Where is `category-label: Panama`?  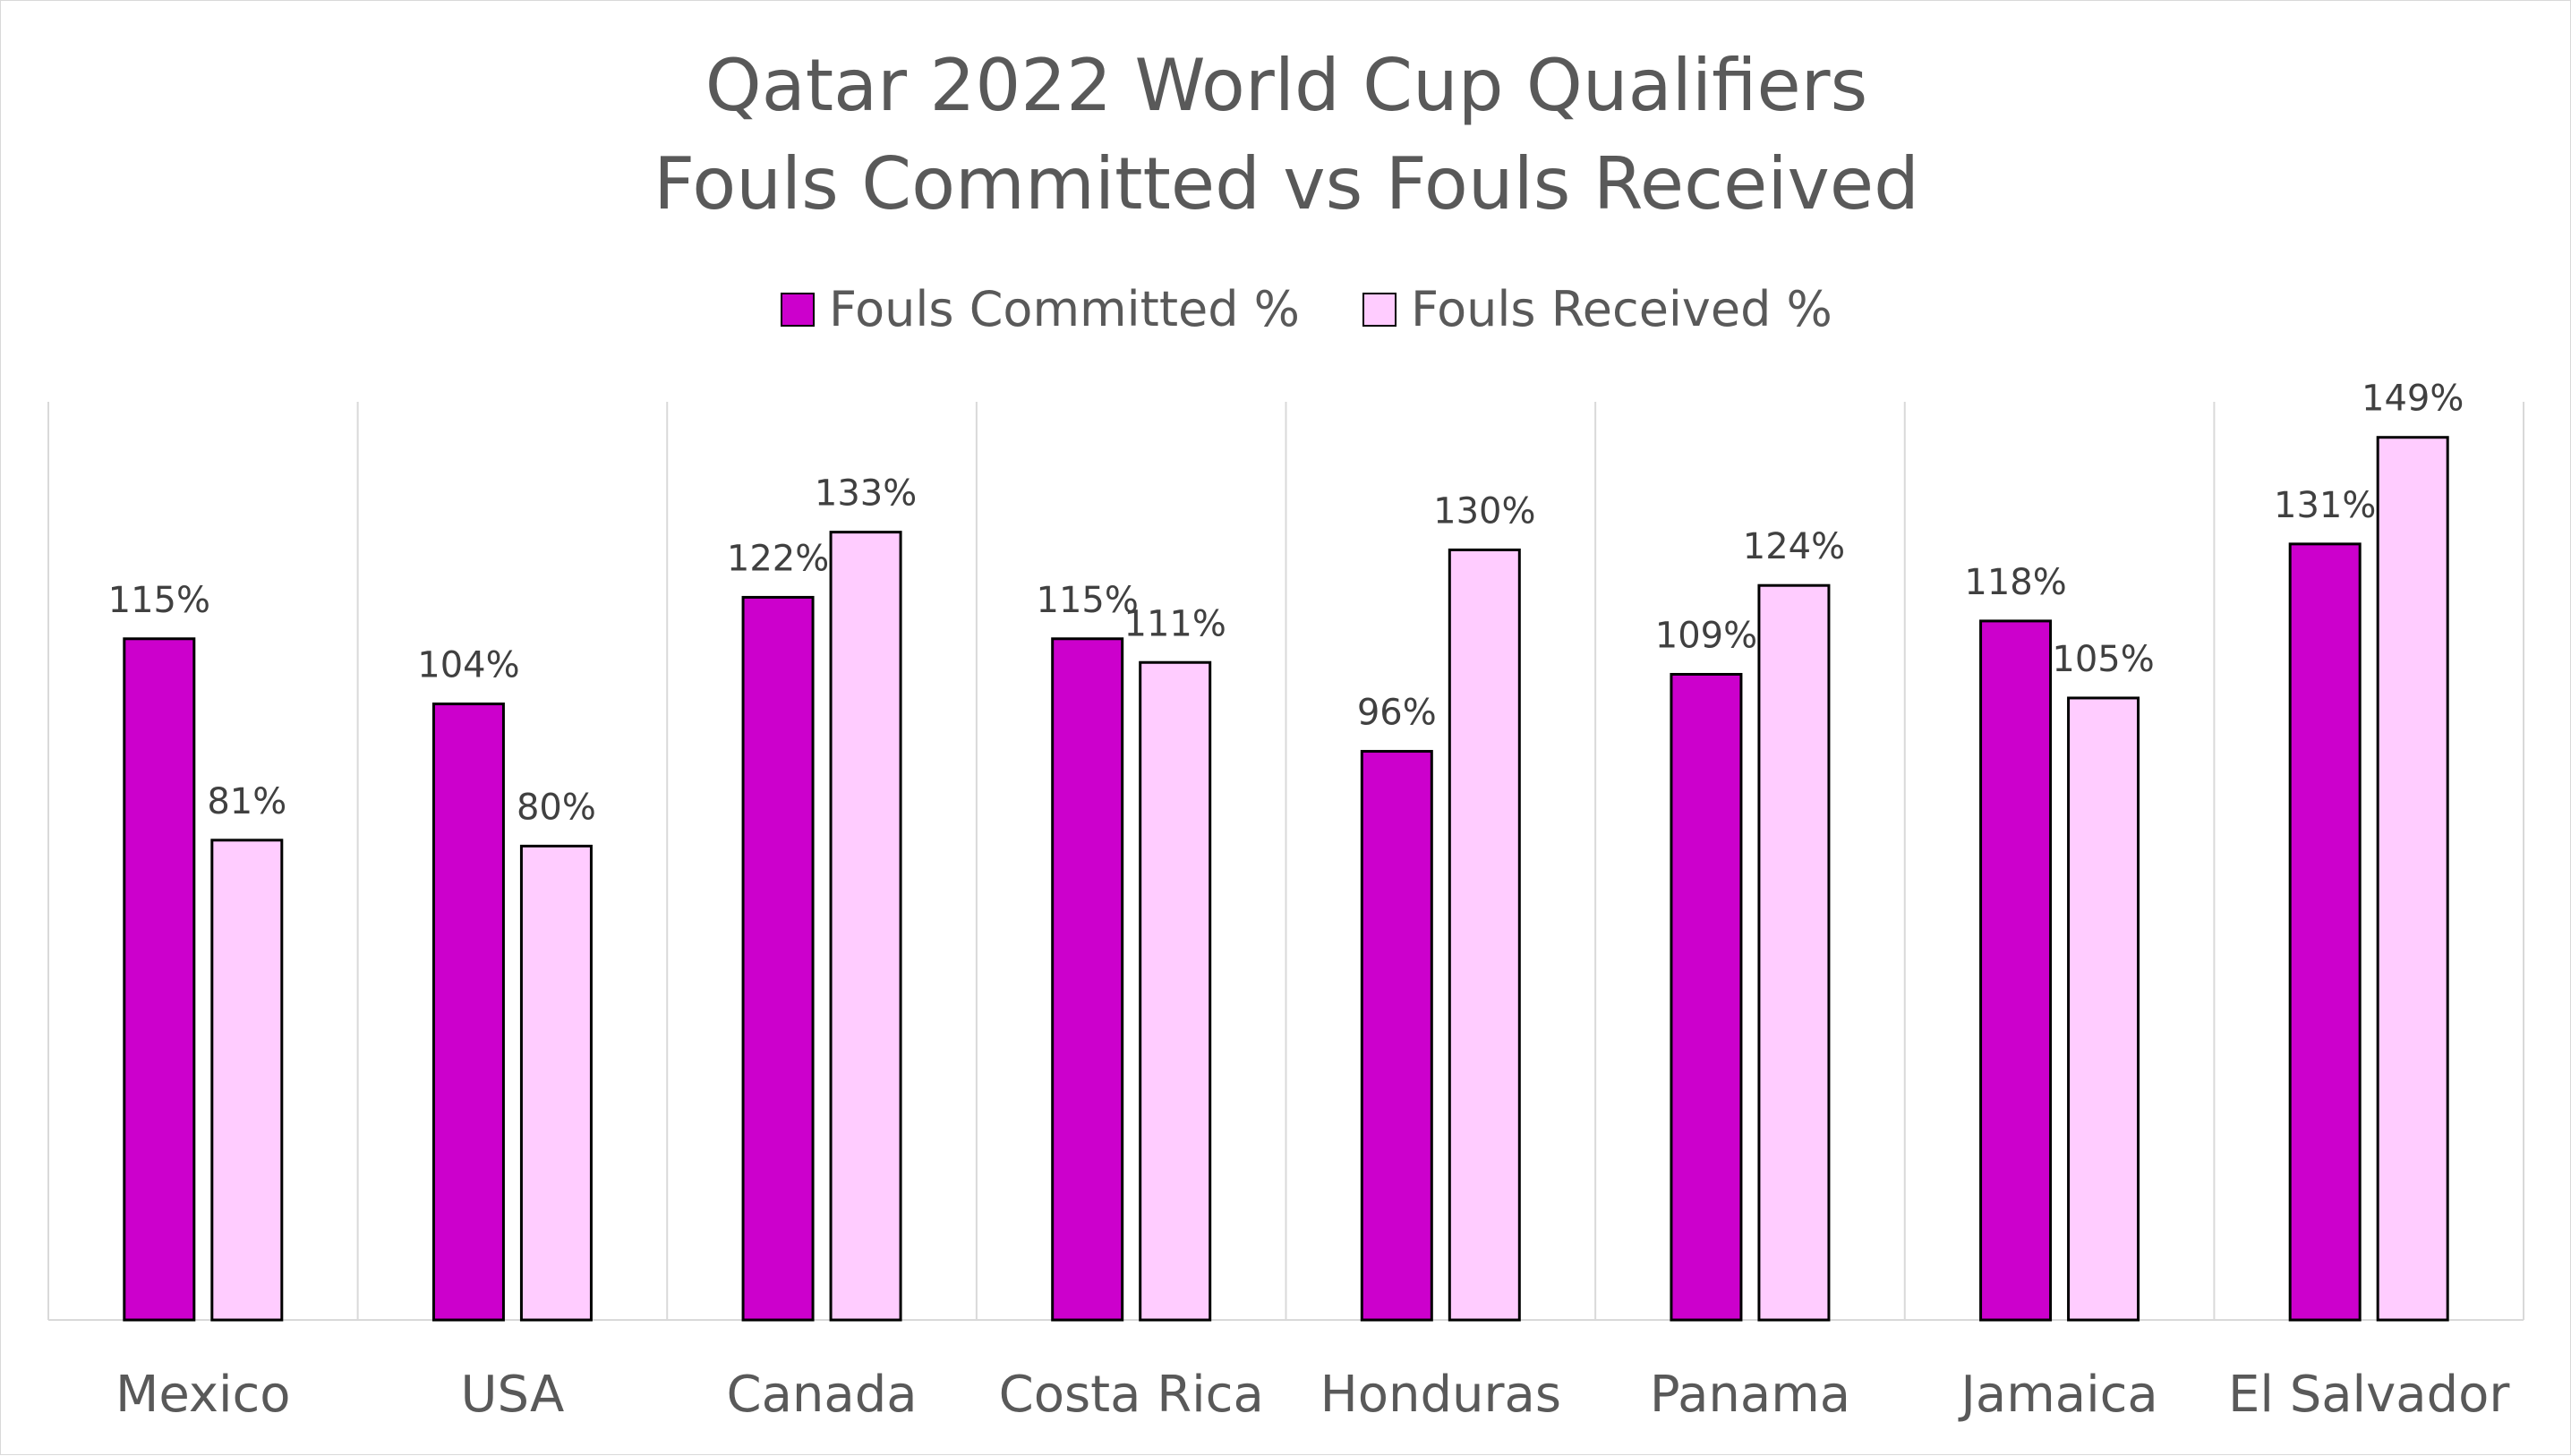
category-label: Panama is located at coordinates (1750, 1395).